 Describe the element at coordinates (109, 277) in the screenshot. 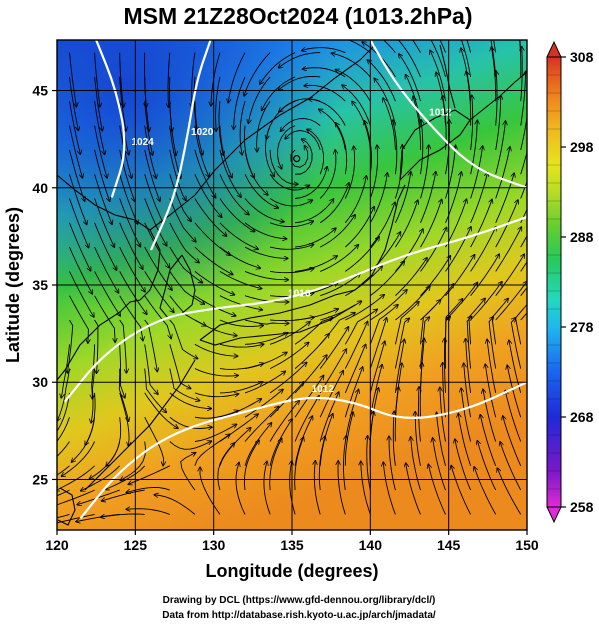

I see `coastline-asia` at that location.